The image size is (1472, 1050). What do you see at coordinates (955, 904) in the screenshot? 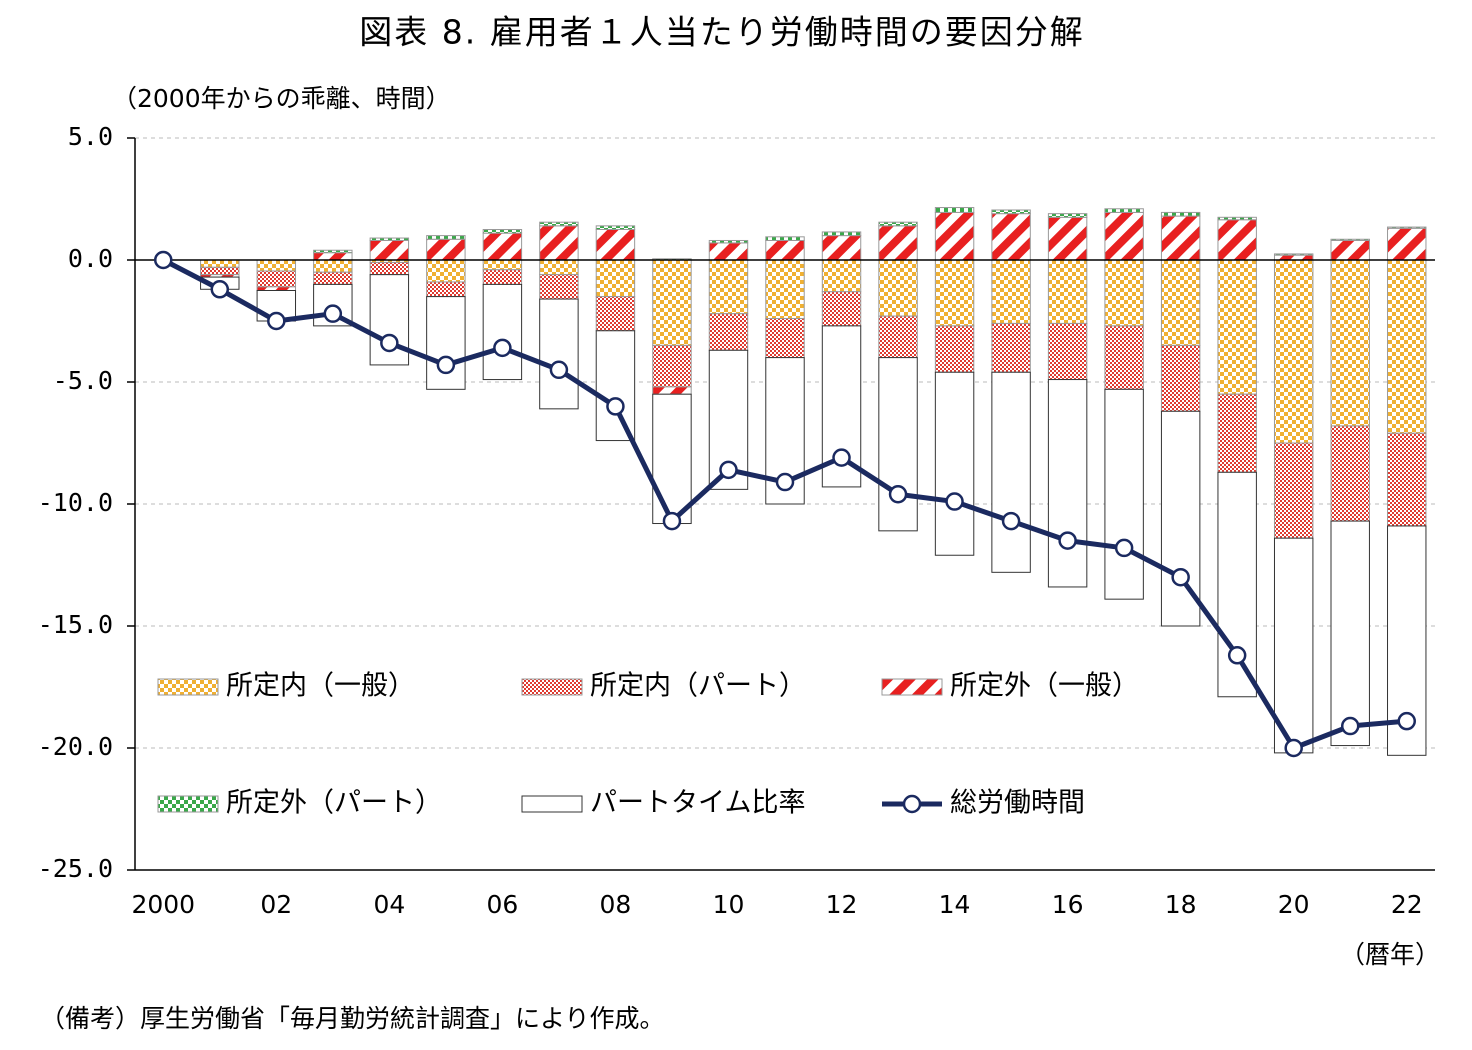
I see `x-tick-label: 14` at bounding box center [955, 904].